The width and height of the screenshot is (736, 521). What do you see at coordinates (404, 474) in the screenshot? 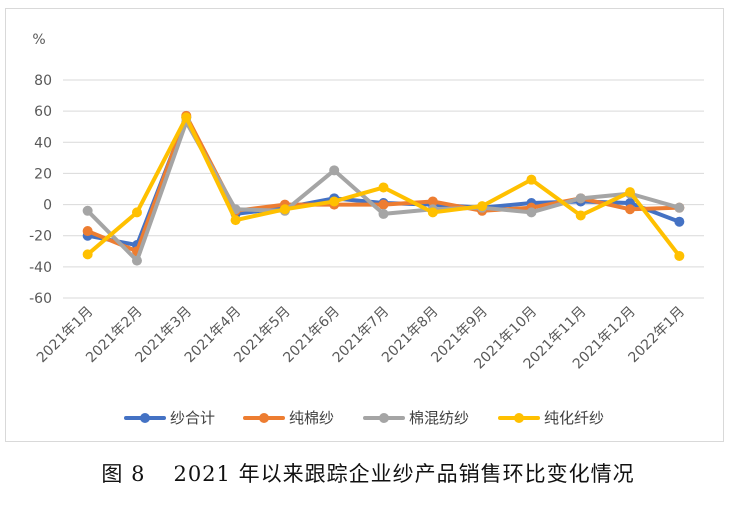
I see `figure-caption-text: 2021 年以来跟踪企业纱产品销售环比变化情况` at bounding box center [404, 474].